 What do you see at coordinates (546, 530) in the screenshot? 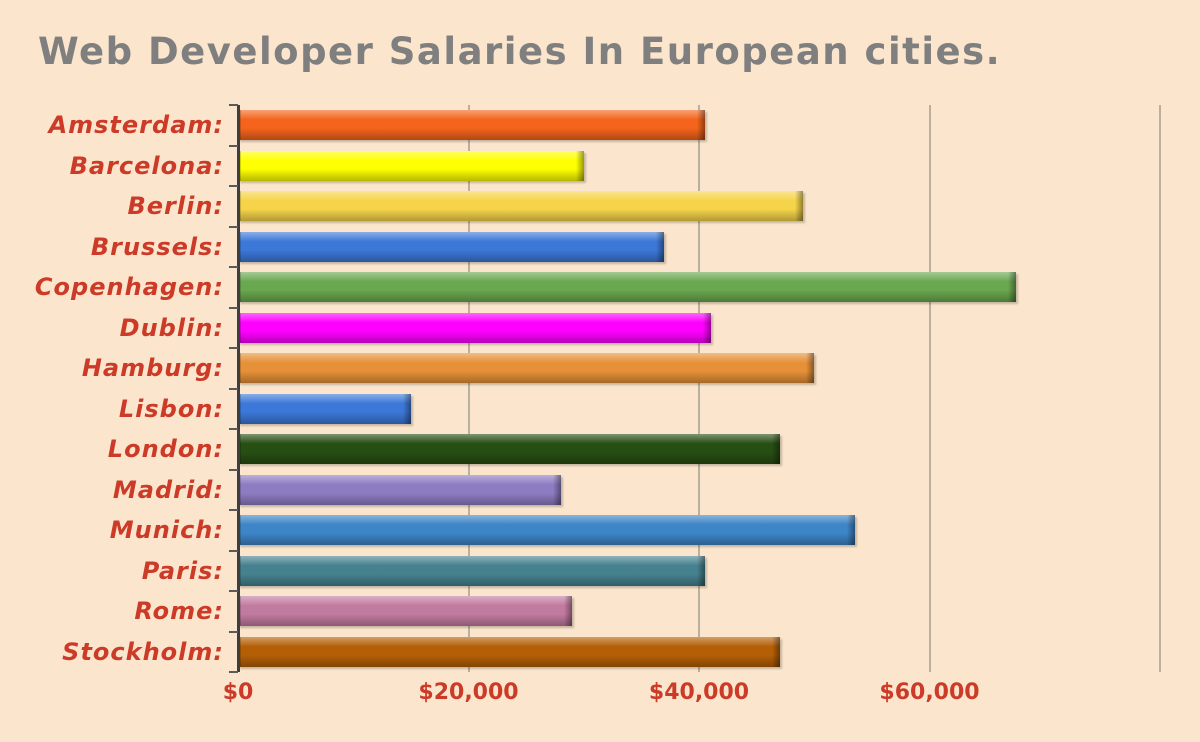
I see `bar-munich` at bounding box center [546, 530].